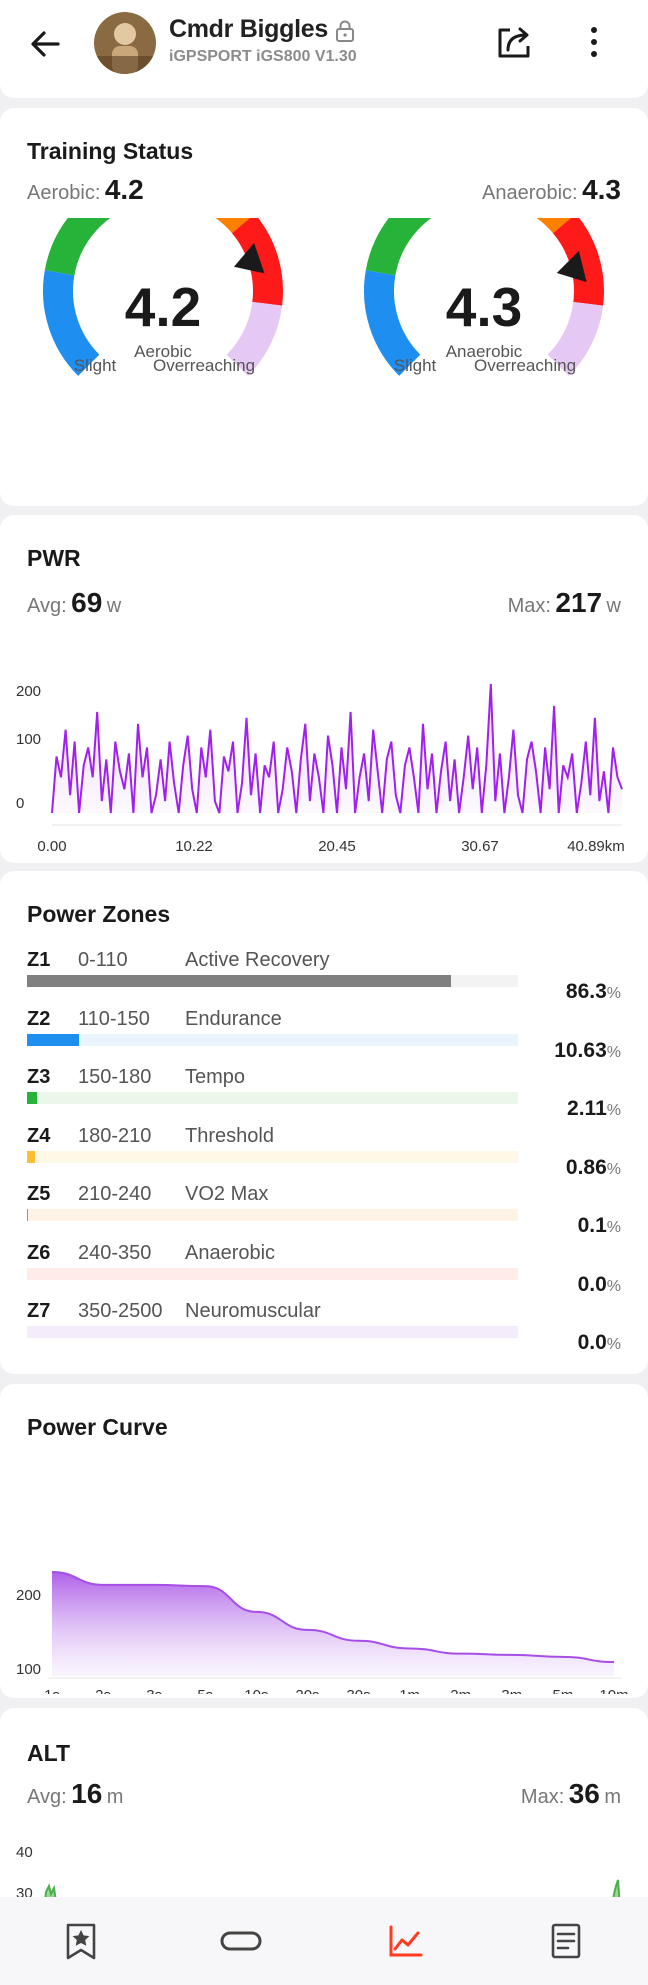  What do you see at coordinates (345, 31) in the screenshot?
I see `lock-icon` at bounding box center [345, 31].